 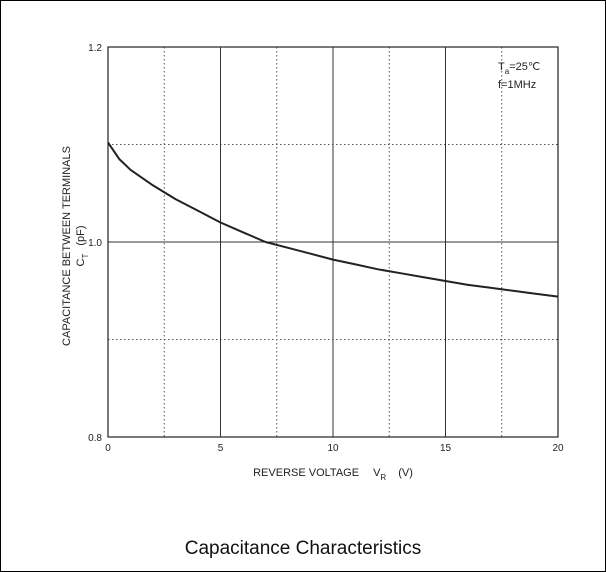 I want to click on x-tick-label: 5, so click(x=221, y=448).